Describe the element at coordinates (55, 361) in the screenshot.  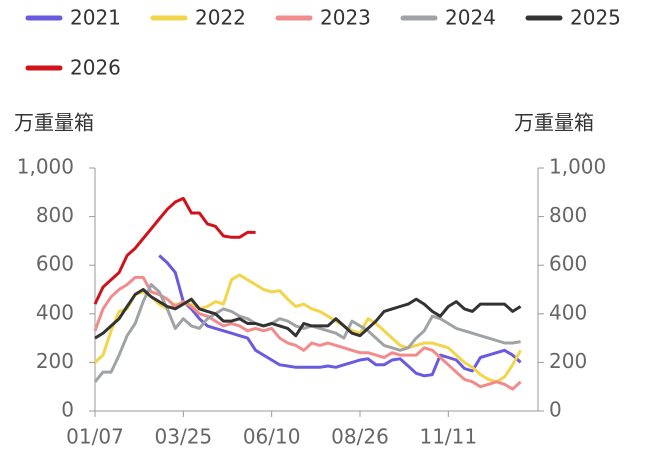
I see `y-tick-label: 200` at that location.